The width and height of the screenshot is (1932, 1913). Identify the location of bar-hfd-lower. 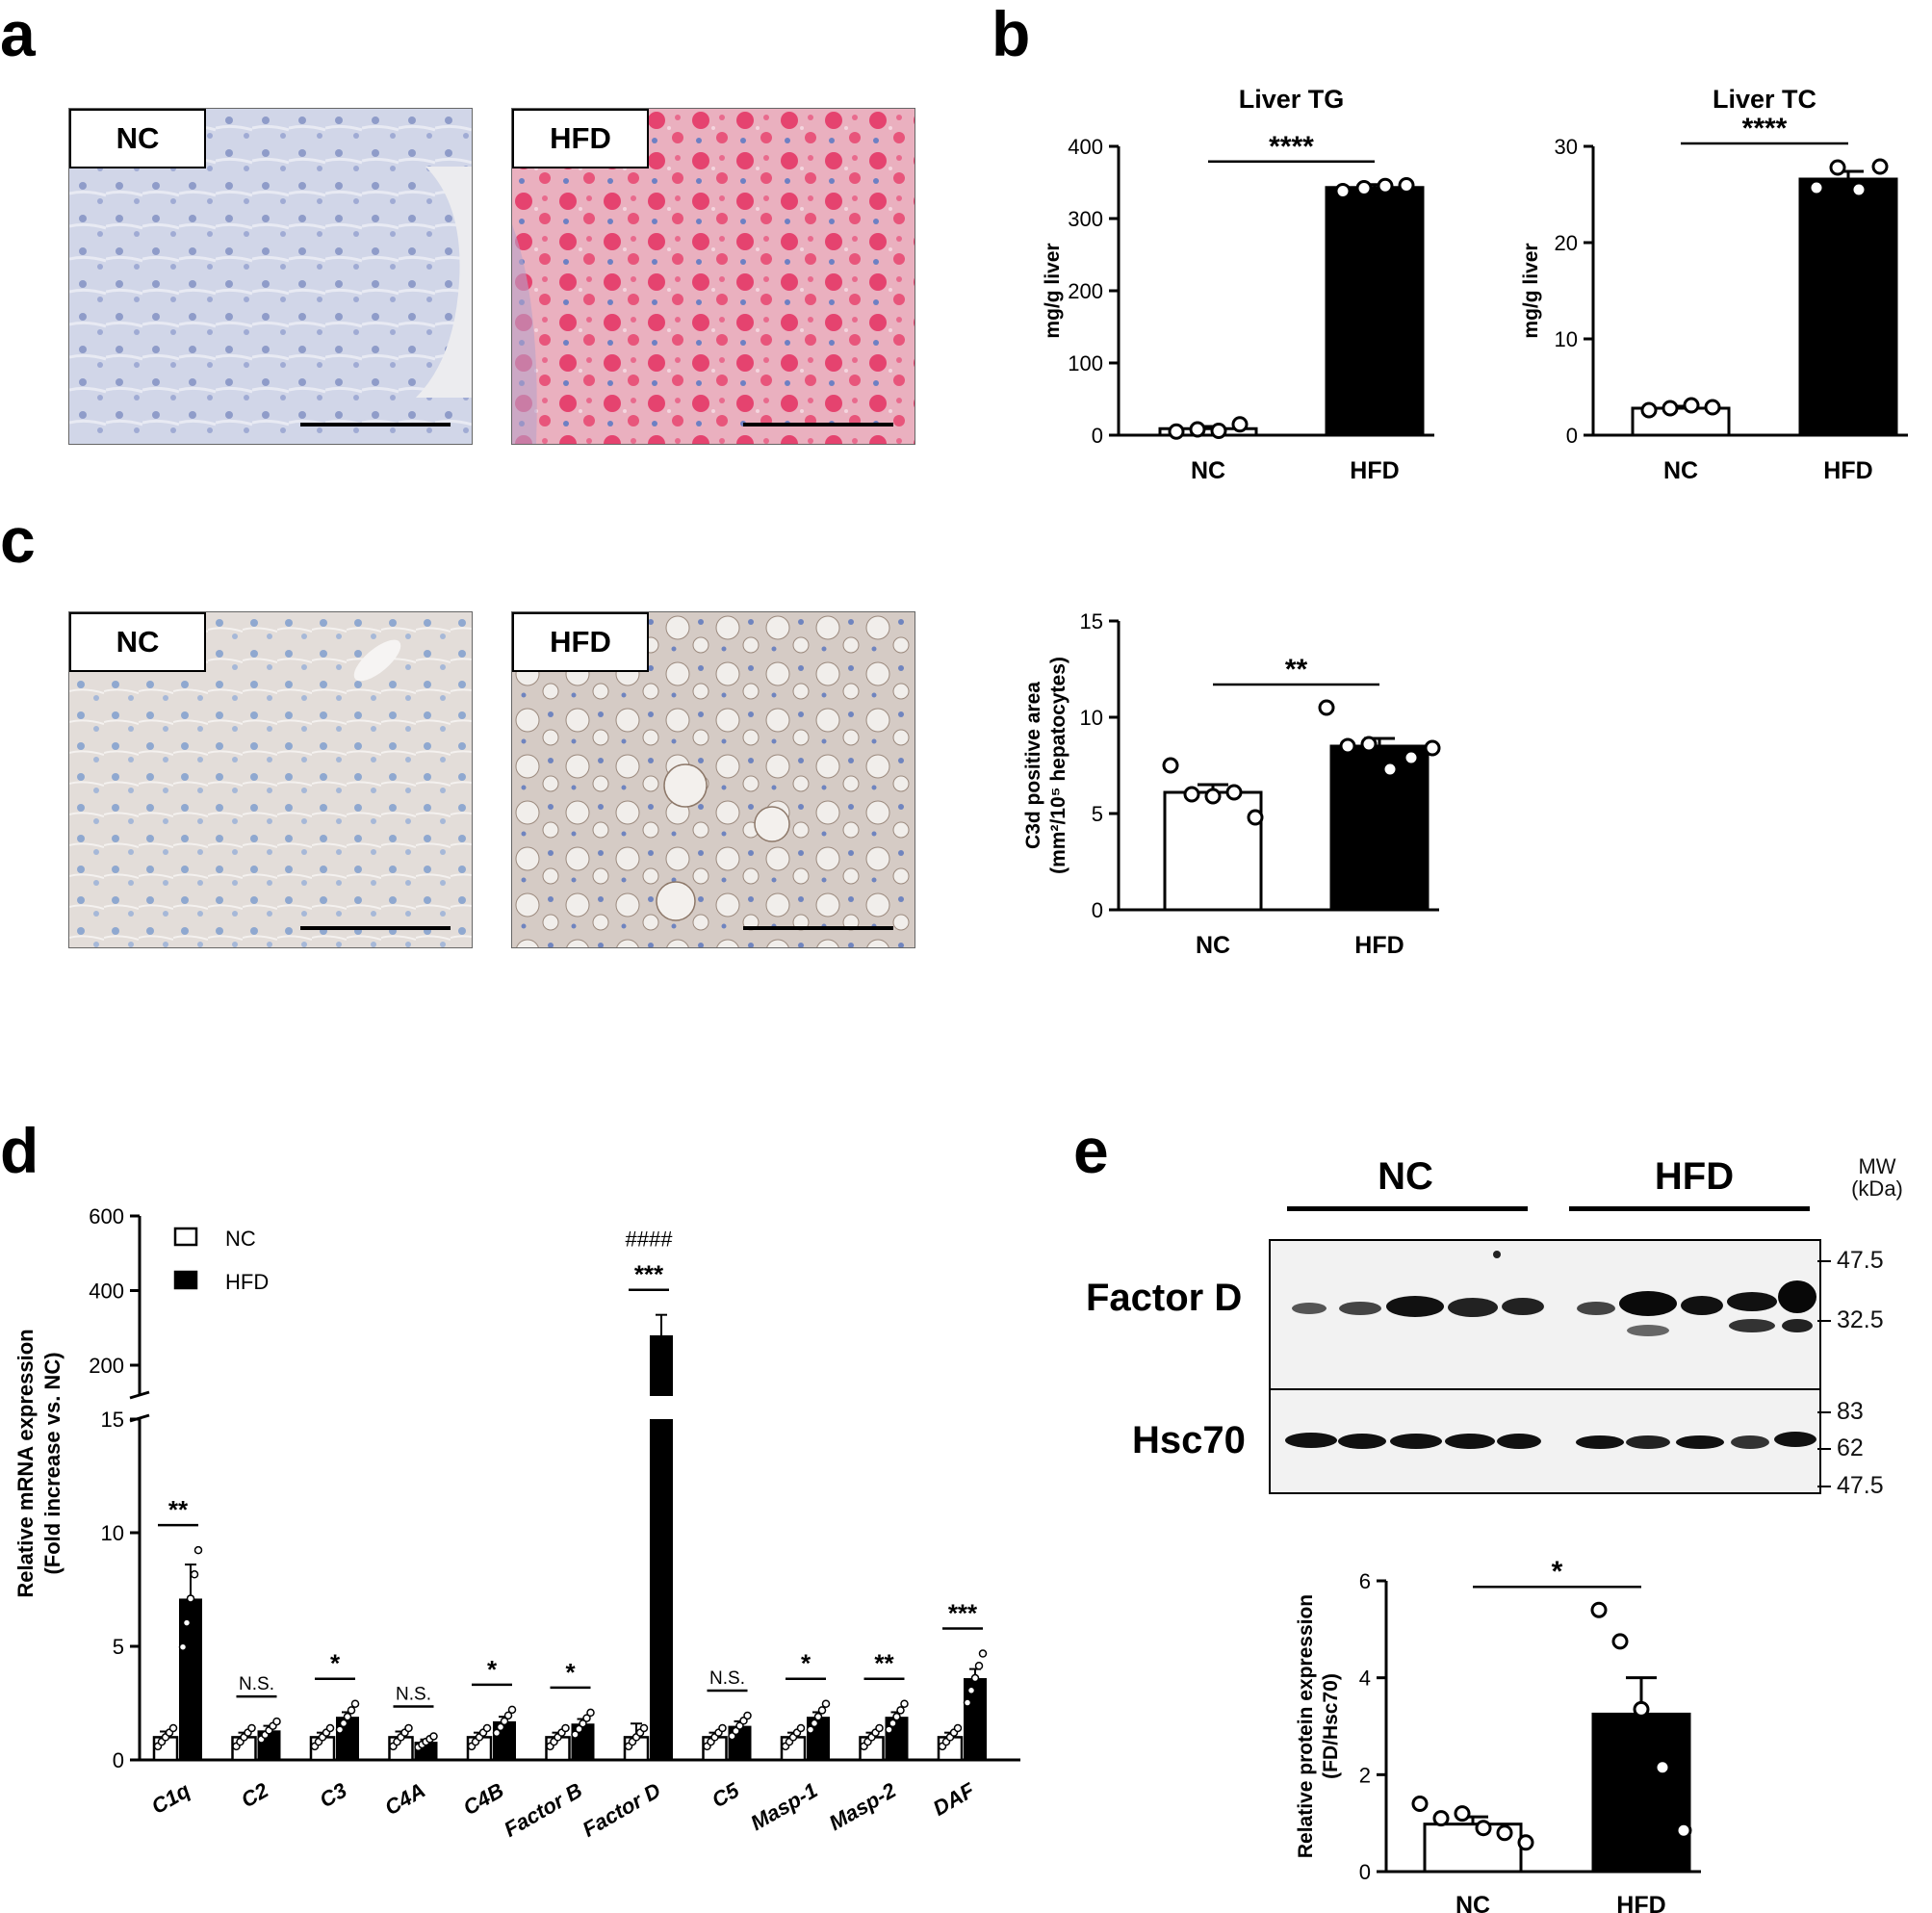
(662, 1590).